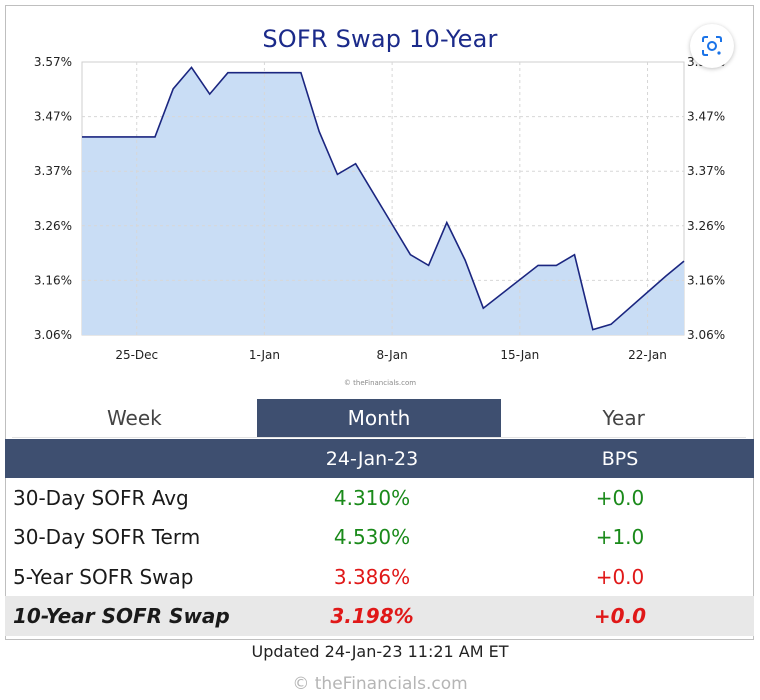 This screenshot has width=760, height=700. I want to click on x-tick-label: 1-Jan, so click(264, 355).